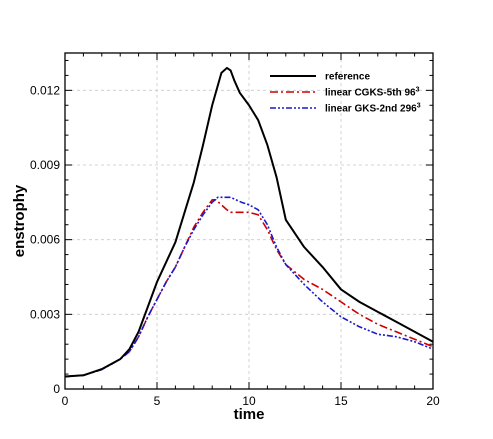 This screenshot has height=439, width=493. Describe the element at coordinates (249, 401) in the screenshot. I see `x-tick-label: 10` at that location.